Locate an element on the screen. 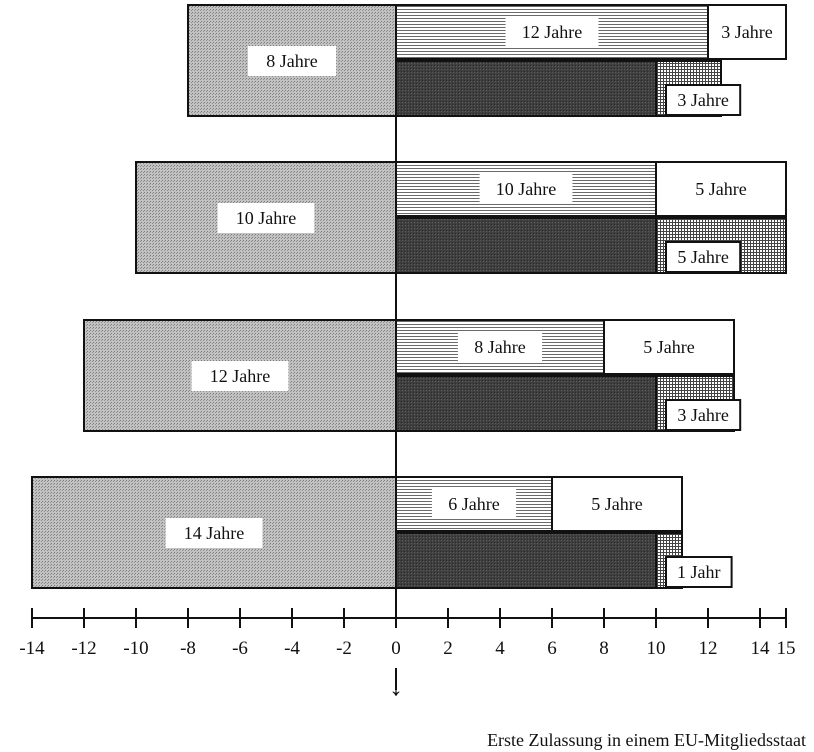 This screenshot has width=814, height=752. top-bar-b-label-0-group: 3 Jahre is located at coordinates (747, 32).